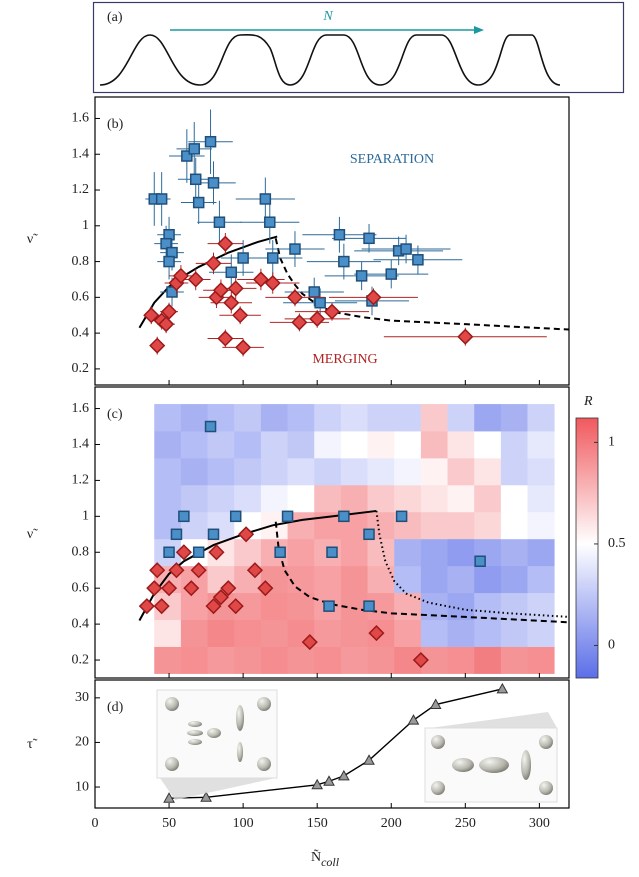 This screenshot has width=639, height=877. I want to click on y-axis-label: τ̃, so click(32, 744).